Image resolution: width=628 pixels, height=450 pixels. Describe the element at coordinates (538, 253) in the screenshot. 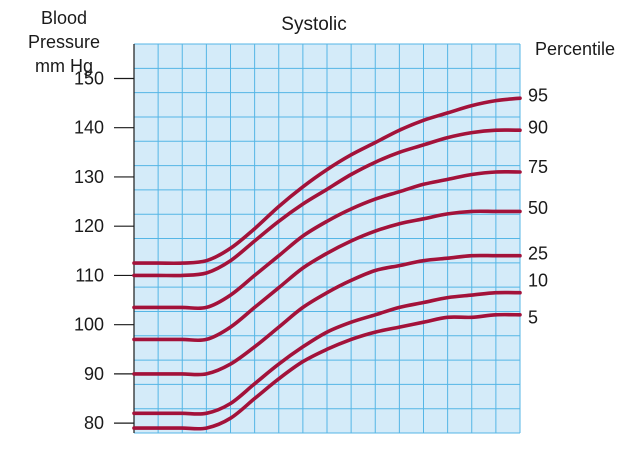

I see `percentile-label-25: 25` at that location.